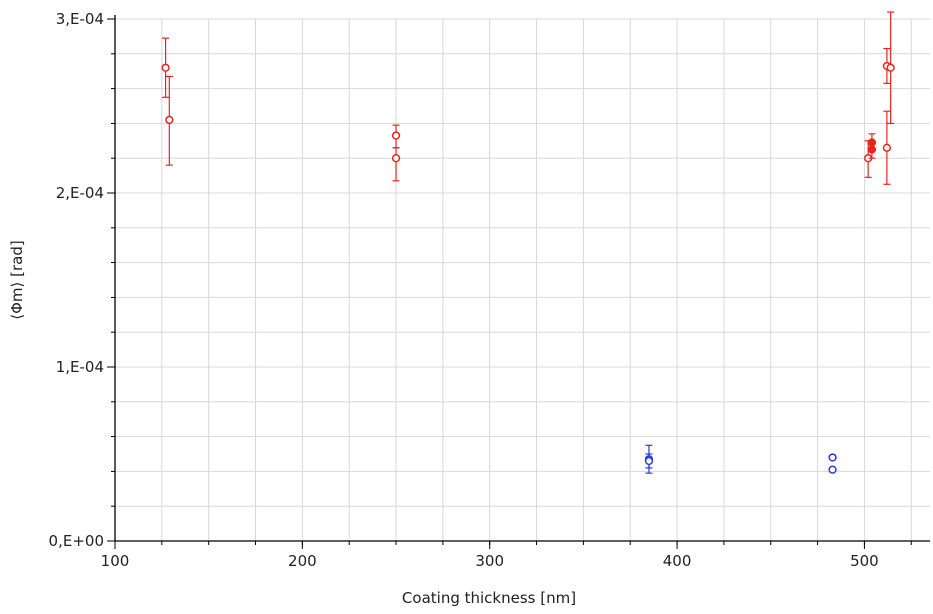 The width and height of the screenshot is (933, 614). What do you see at coordinates (80, 19) in the screenshot?
I see `y-tick-label: 3,E-04` at bounding box center [80, 19].